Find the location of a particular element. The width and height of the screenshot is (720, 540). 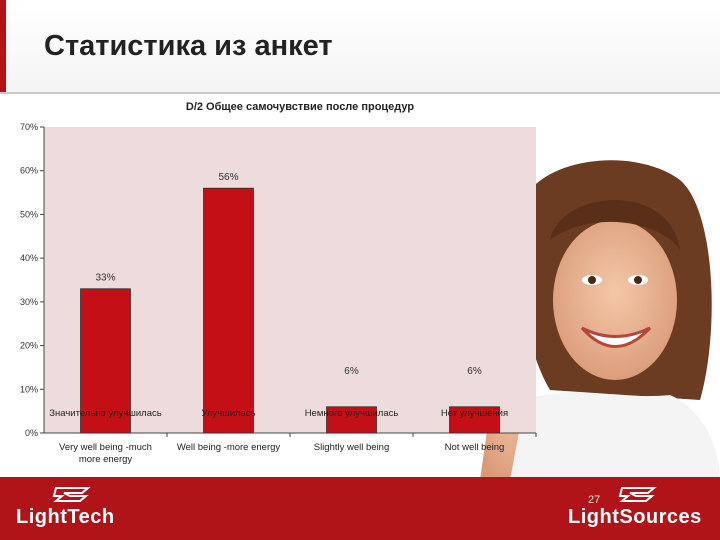

y-tick-label: 60% is located at coordinates (29, 171).